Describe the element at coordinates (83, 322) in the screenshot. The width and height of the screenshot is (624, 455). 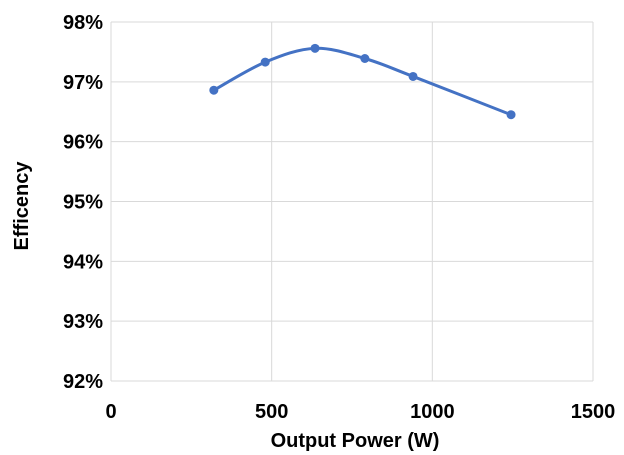
I see `y-tick-label: 93%` at that location.